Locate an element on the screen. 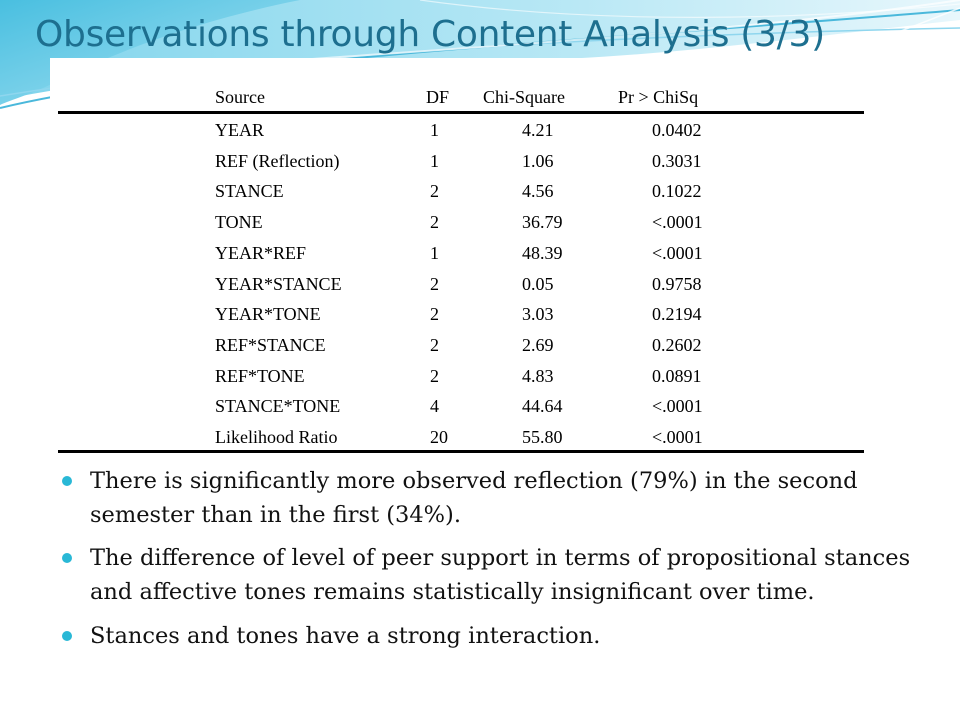  cell-source: REF (Reflection) is located at coordinates (277, 160).